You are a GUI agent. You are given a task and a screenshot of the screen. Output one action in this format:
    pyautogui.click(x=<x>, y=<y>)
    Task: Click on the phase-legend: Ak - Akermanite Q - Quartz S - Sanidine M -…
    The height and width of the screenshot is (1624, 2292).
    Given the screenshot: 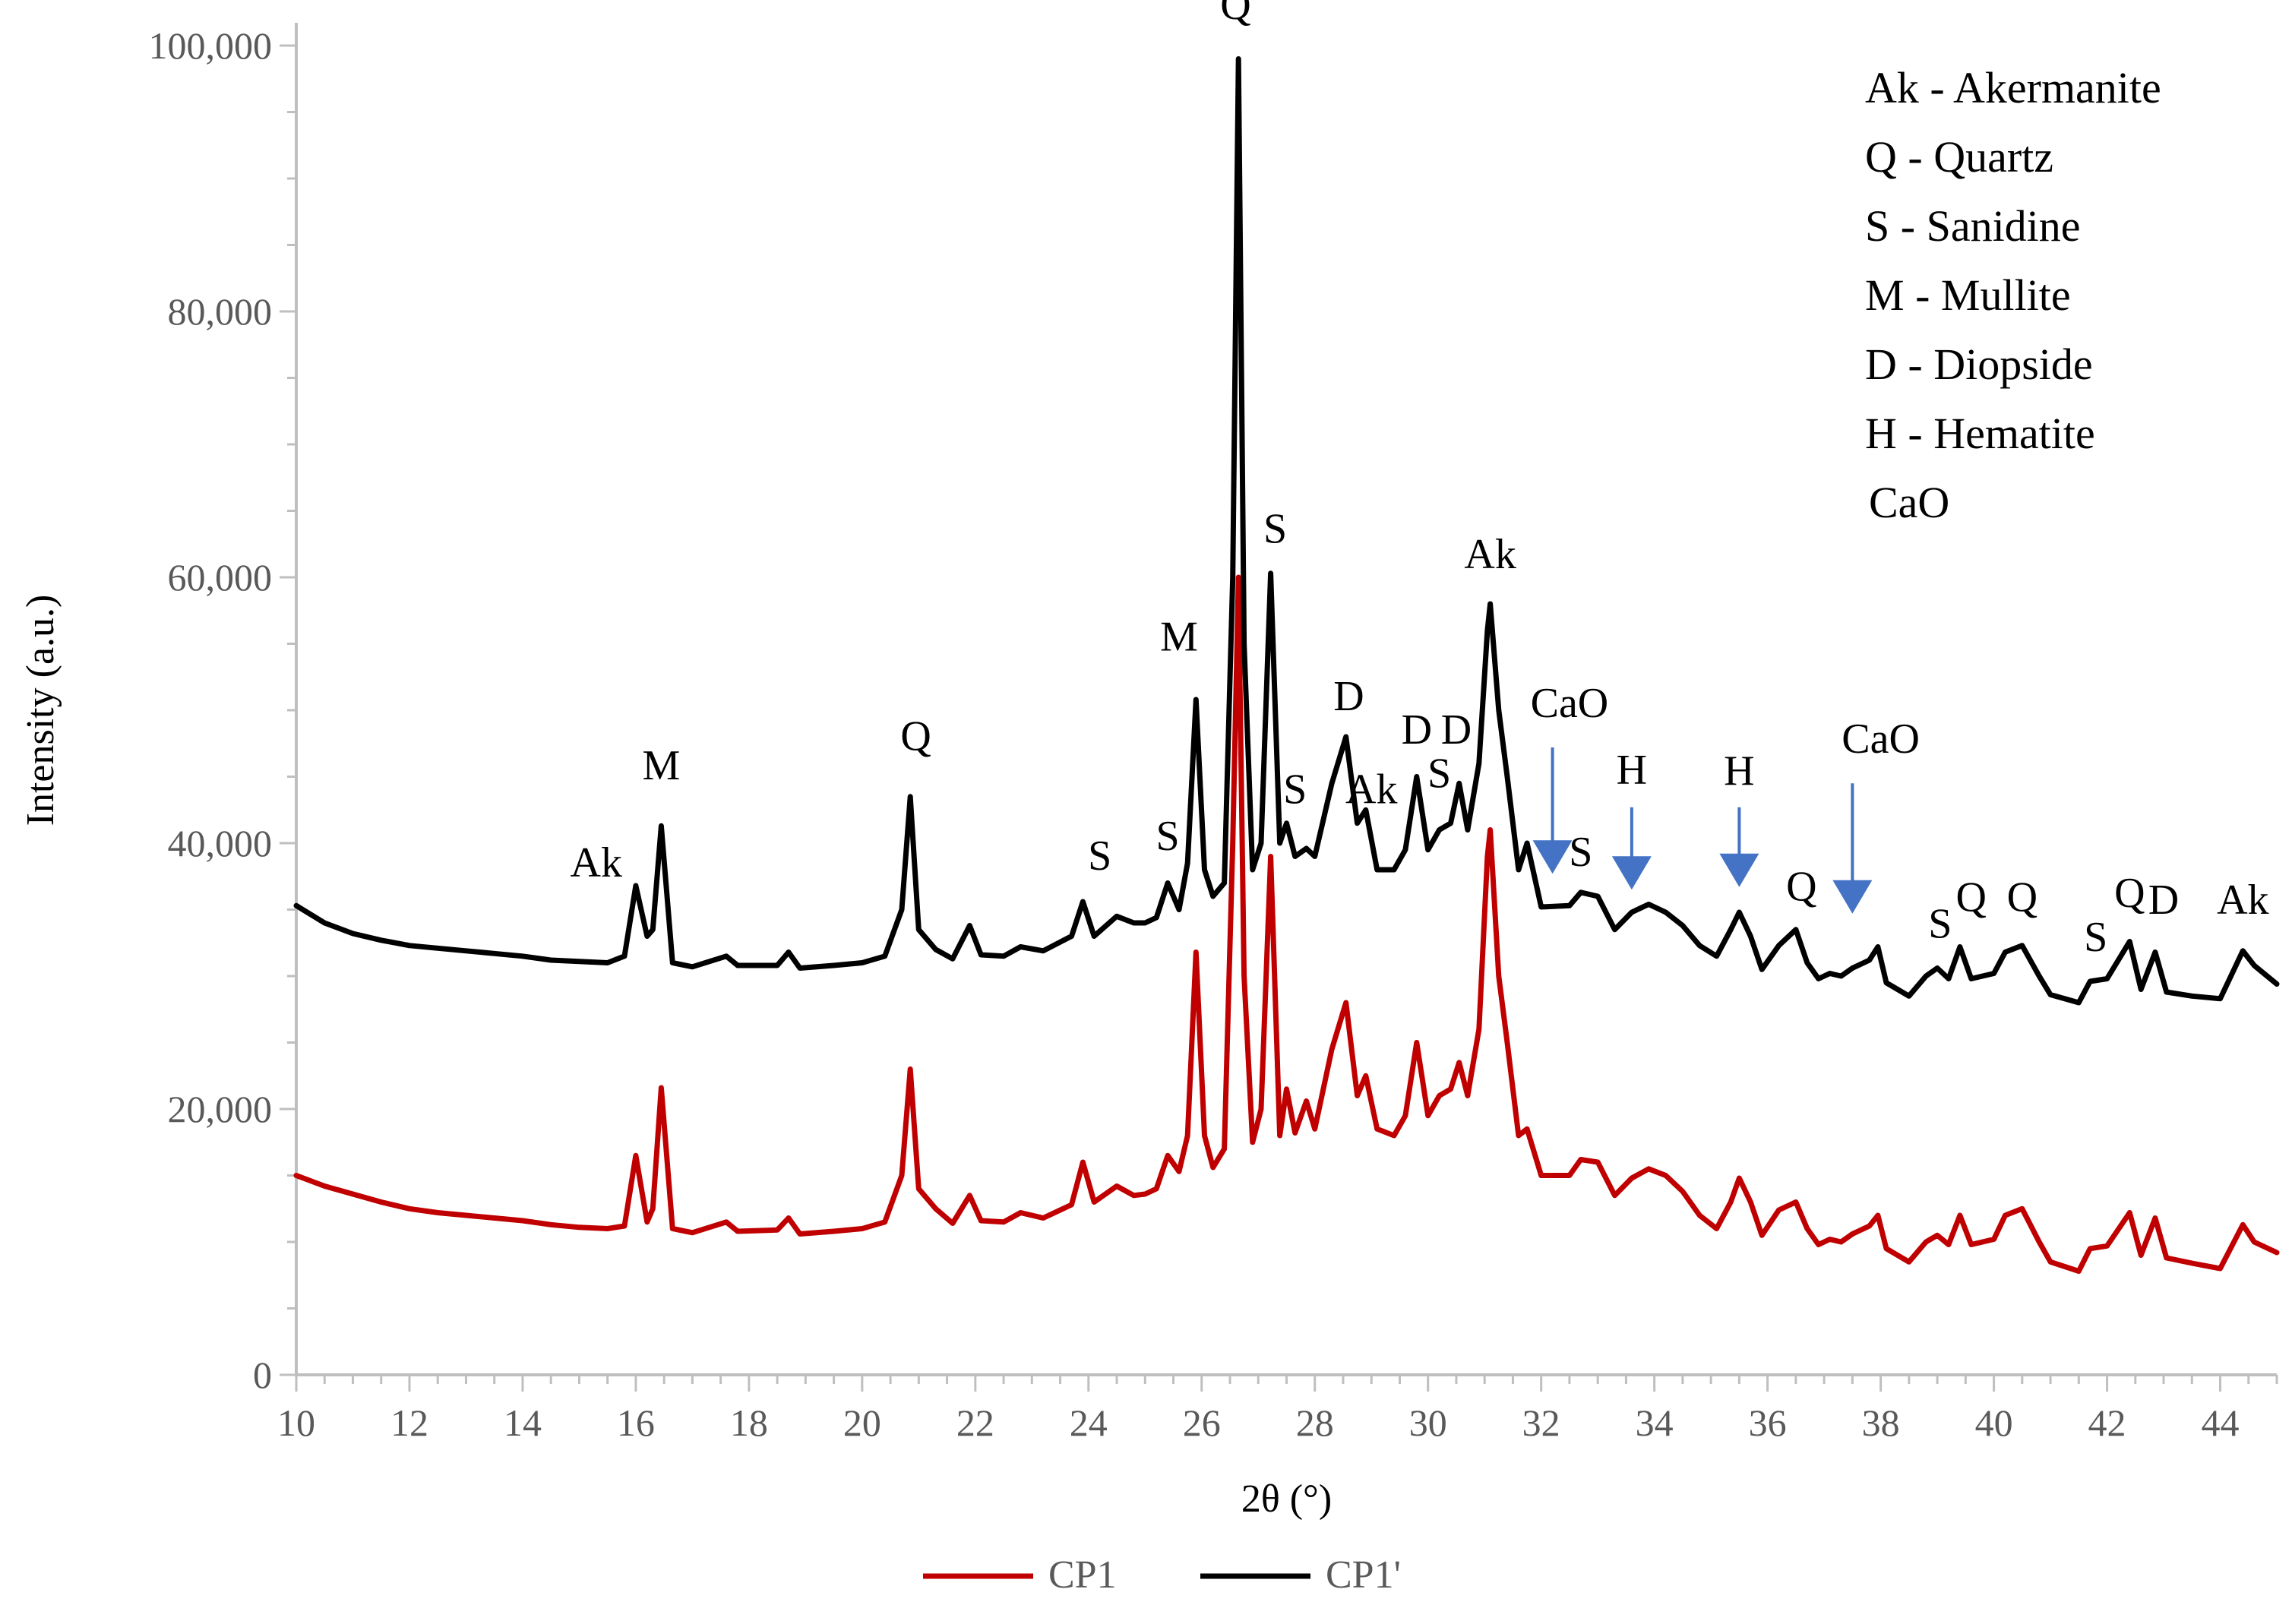 What is the action you would take?
    pyautogui.click(x=2013, y=295)
    